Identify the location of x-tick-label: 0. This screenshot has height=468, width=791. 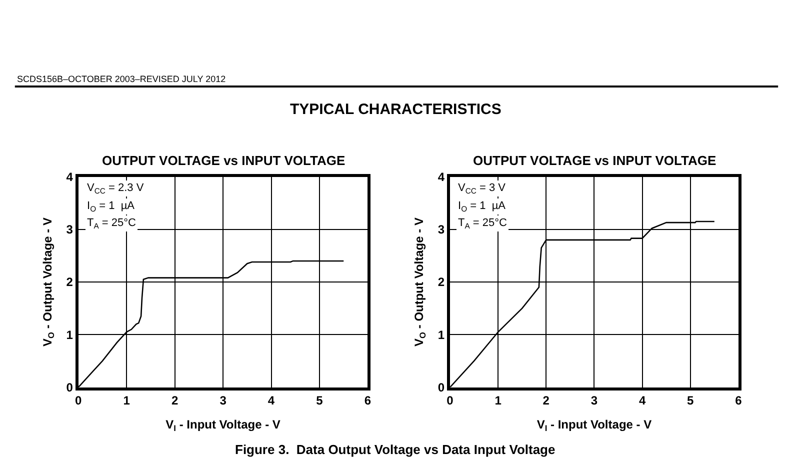
(450, 401).